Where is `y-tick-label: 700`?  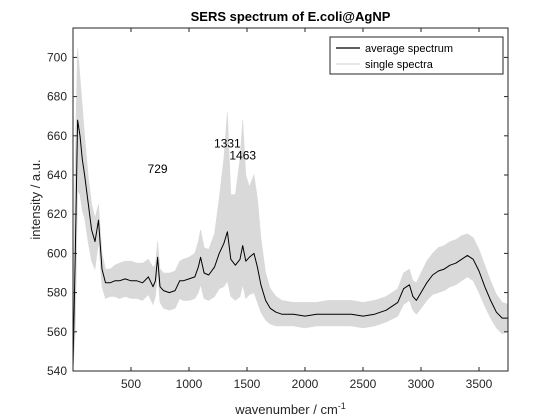 y-tick-label: 700 is located at coordinates (57, 57).